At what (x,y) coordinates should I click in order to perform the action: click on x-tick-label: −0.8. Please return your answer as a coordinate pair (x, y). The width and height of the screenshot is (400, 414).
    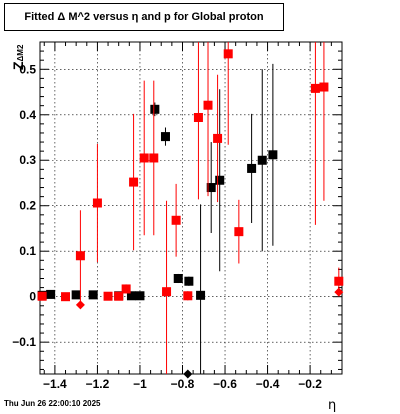
    Looking at the image, I should click on (183, 384).